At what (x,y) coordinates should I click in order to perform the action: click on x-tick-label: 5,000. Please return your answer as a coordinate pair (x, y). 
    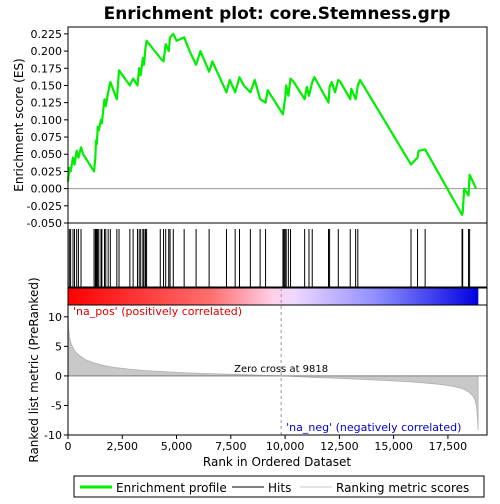
    Looking at the image, I should click on (177, 446).